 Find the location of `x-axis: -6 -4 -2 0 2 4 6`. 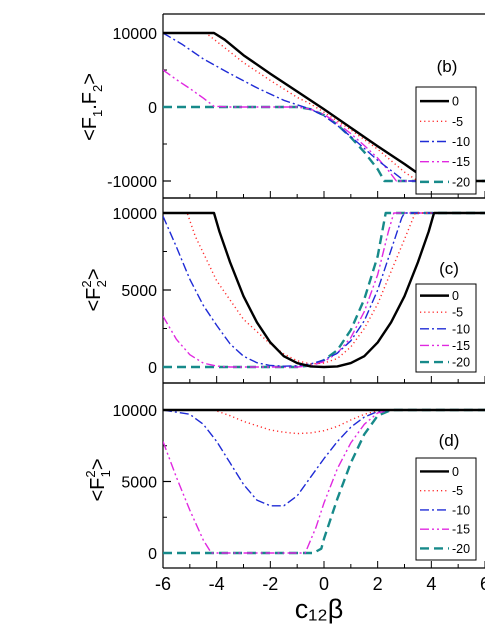

x-axis: -6 -4 -2 0 2 4 6 is located at coordinates (320, 584).